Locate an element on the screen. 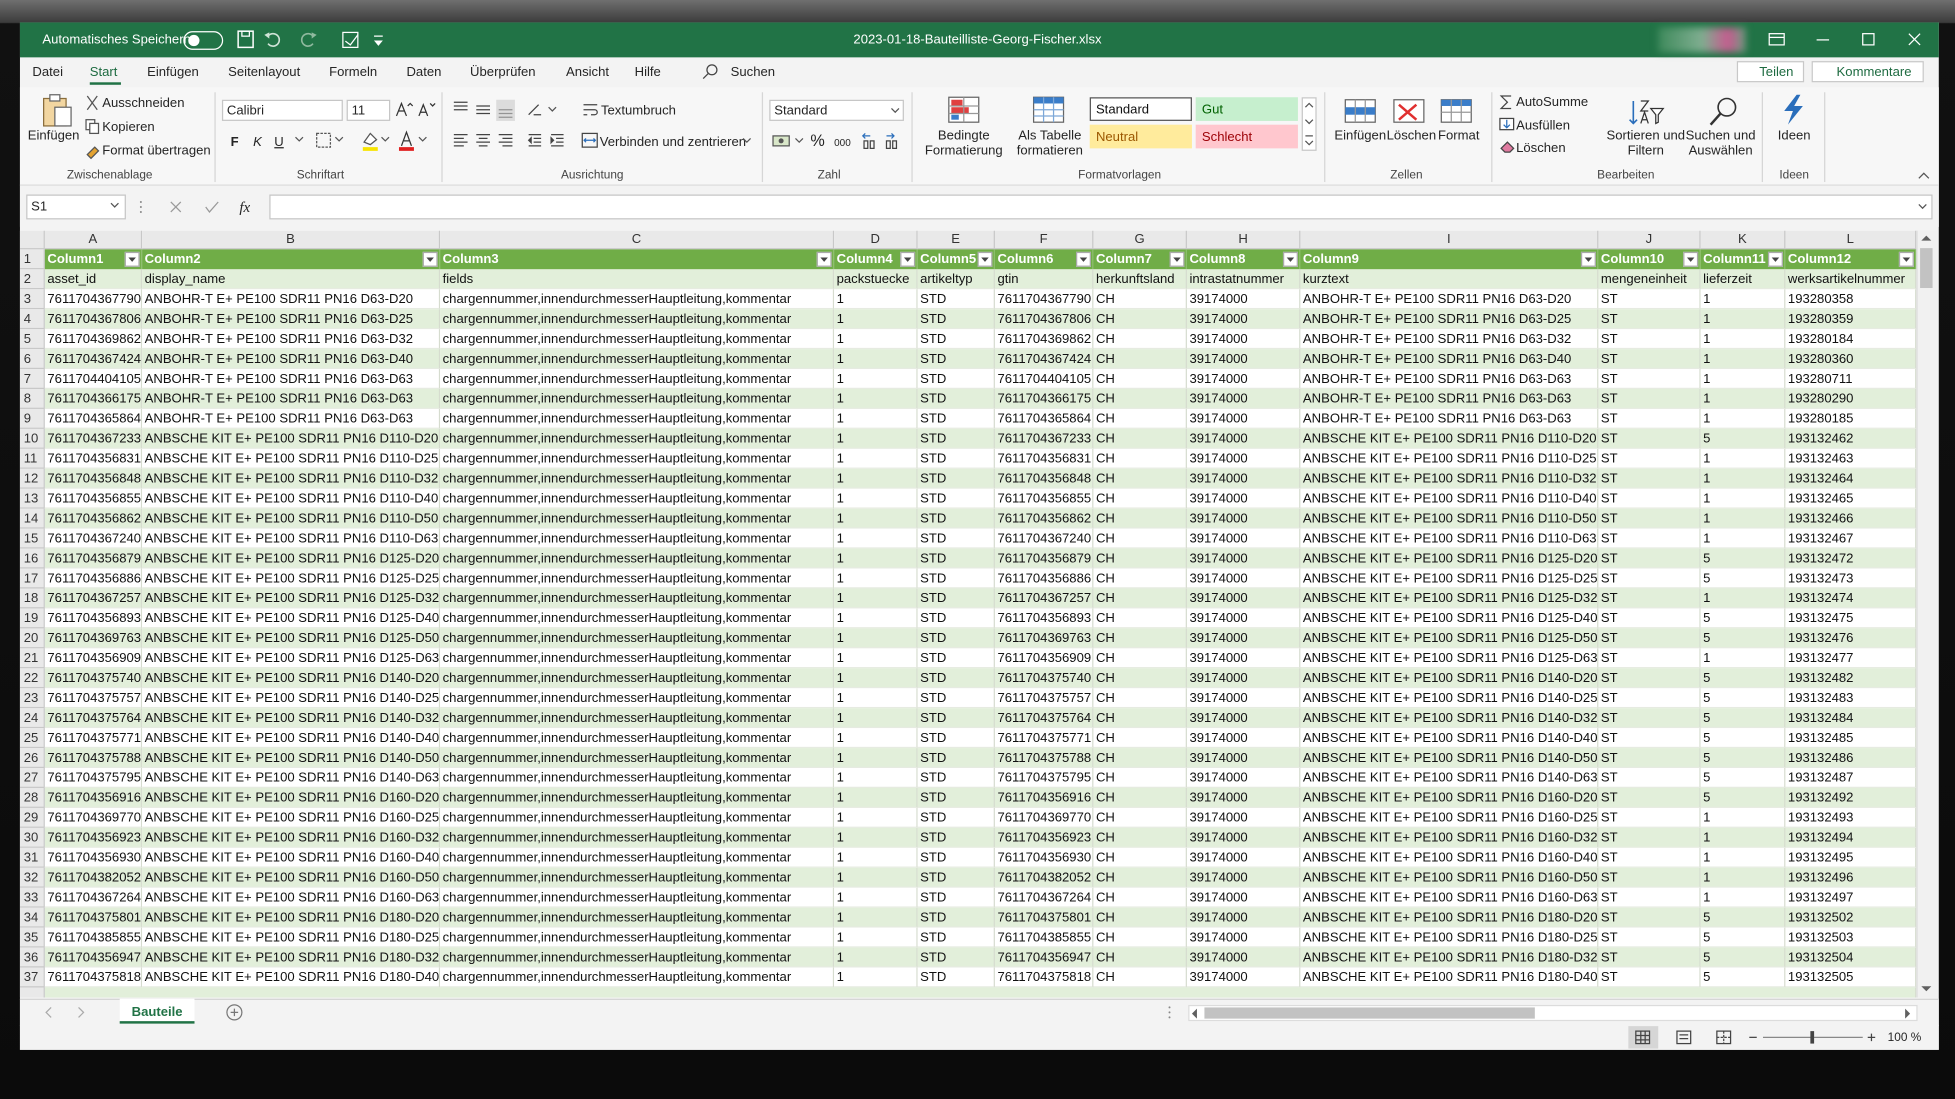  decimal-icons is located at coordinates (884, 141).